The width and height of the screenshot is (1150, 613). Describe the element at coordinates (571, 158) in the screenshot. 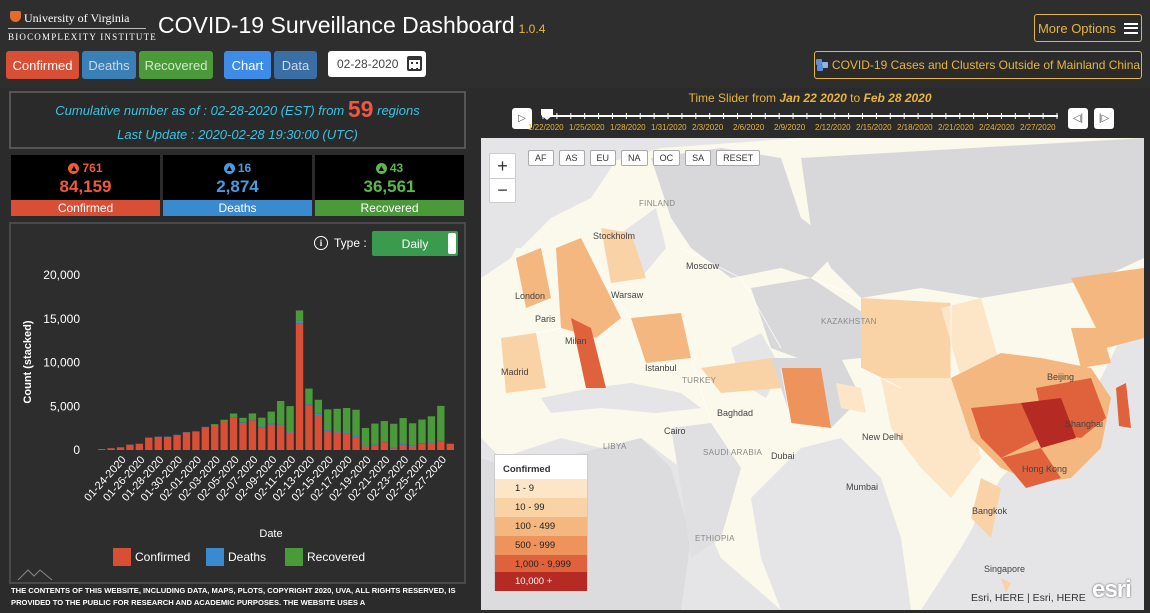

I see `region-button-as: AS` at that location.